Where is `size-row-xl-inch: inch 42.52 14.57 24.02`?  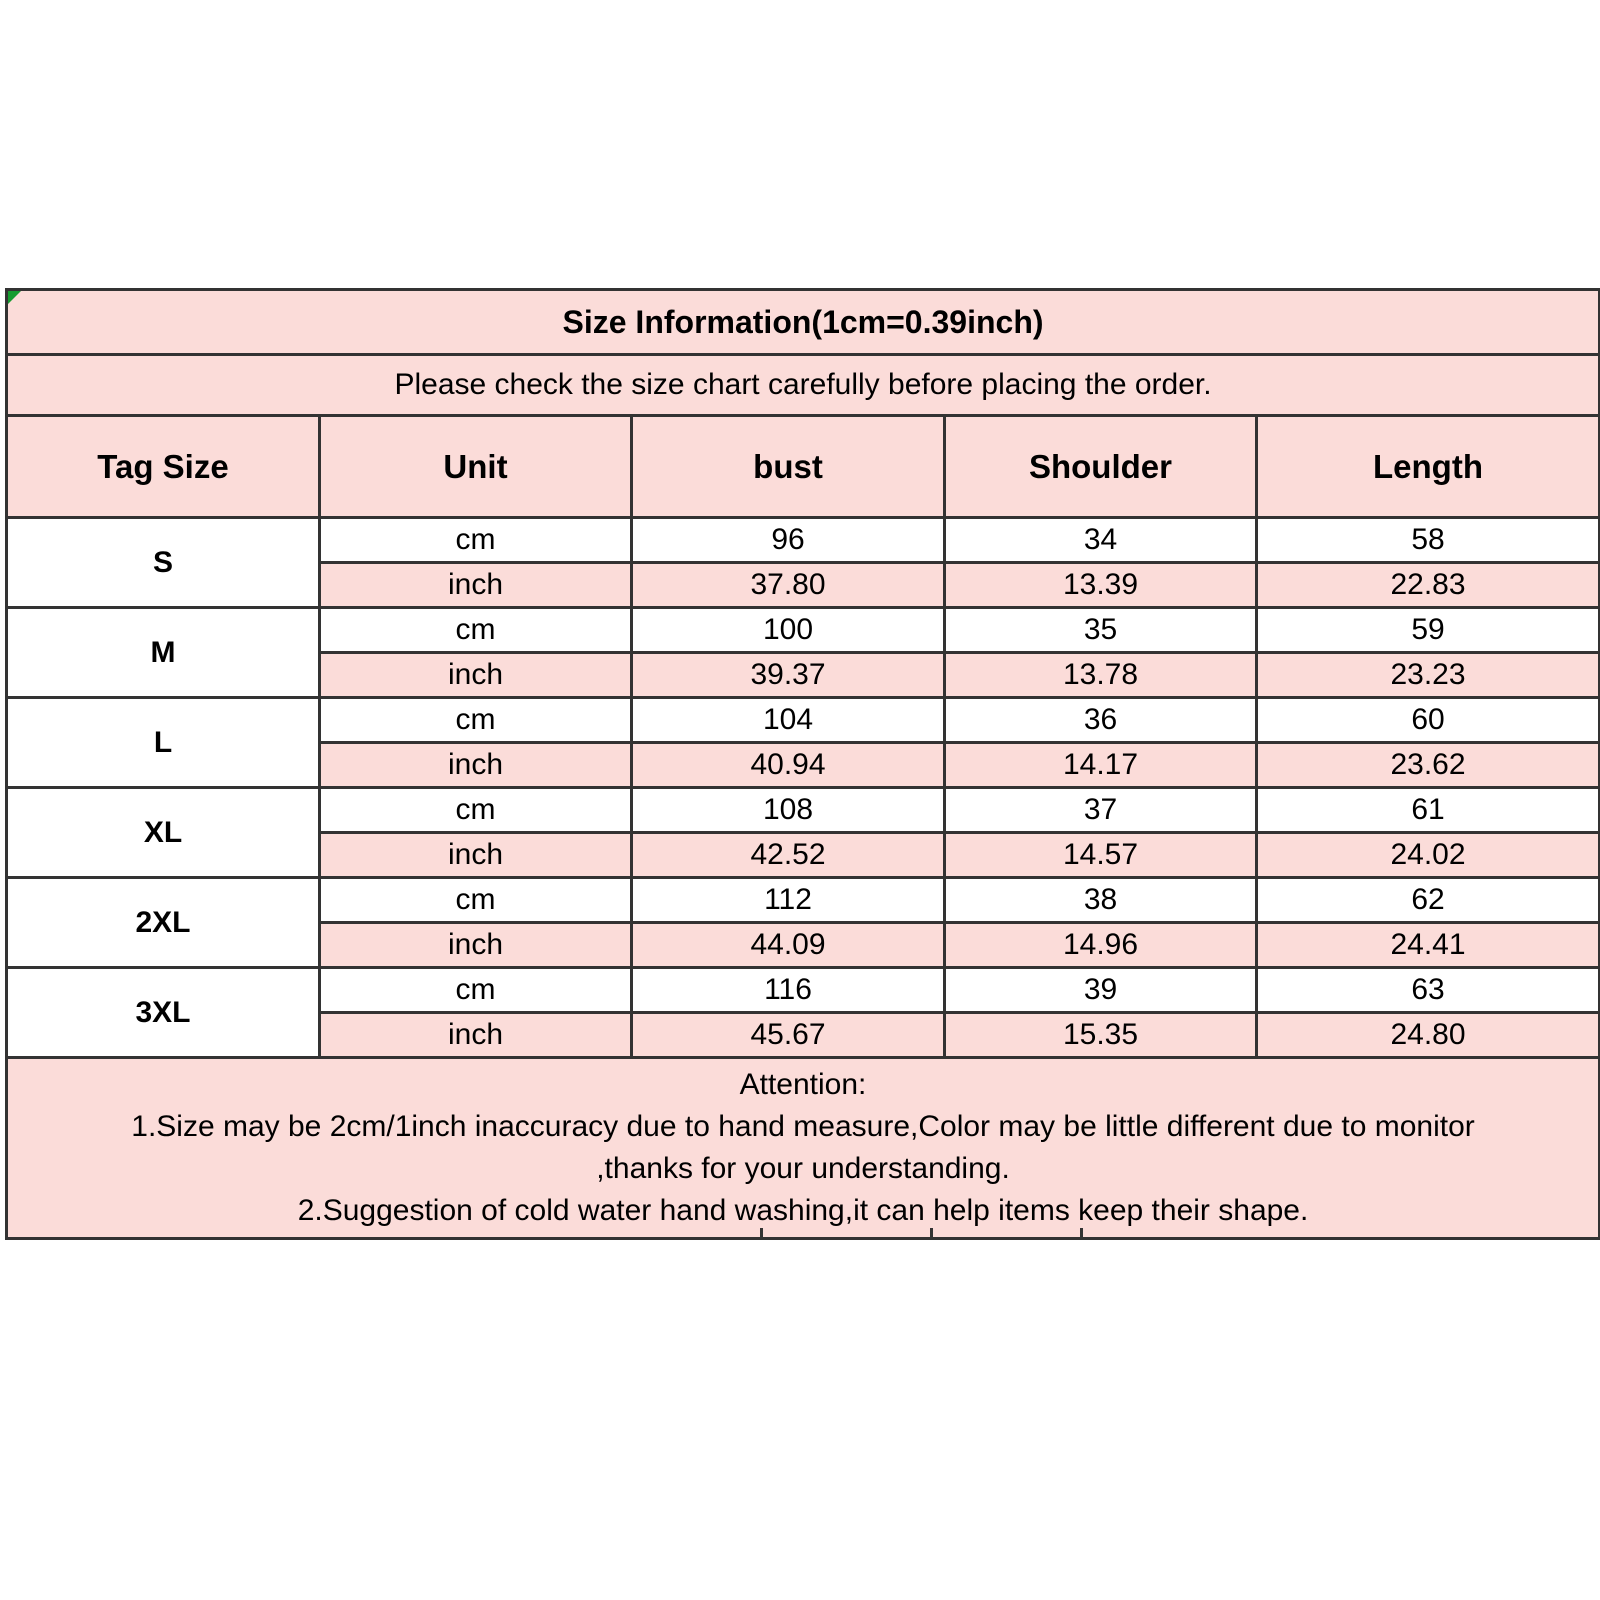 size-row-xl-inch: inch 42.52 14.57 24.02 is located at coordinates (803, 855).